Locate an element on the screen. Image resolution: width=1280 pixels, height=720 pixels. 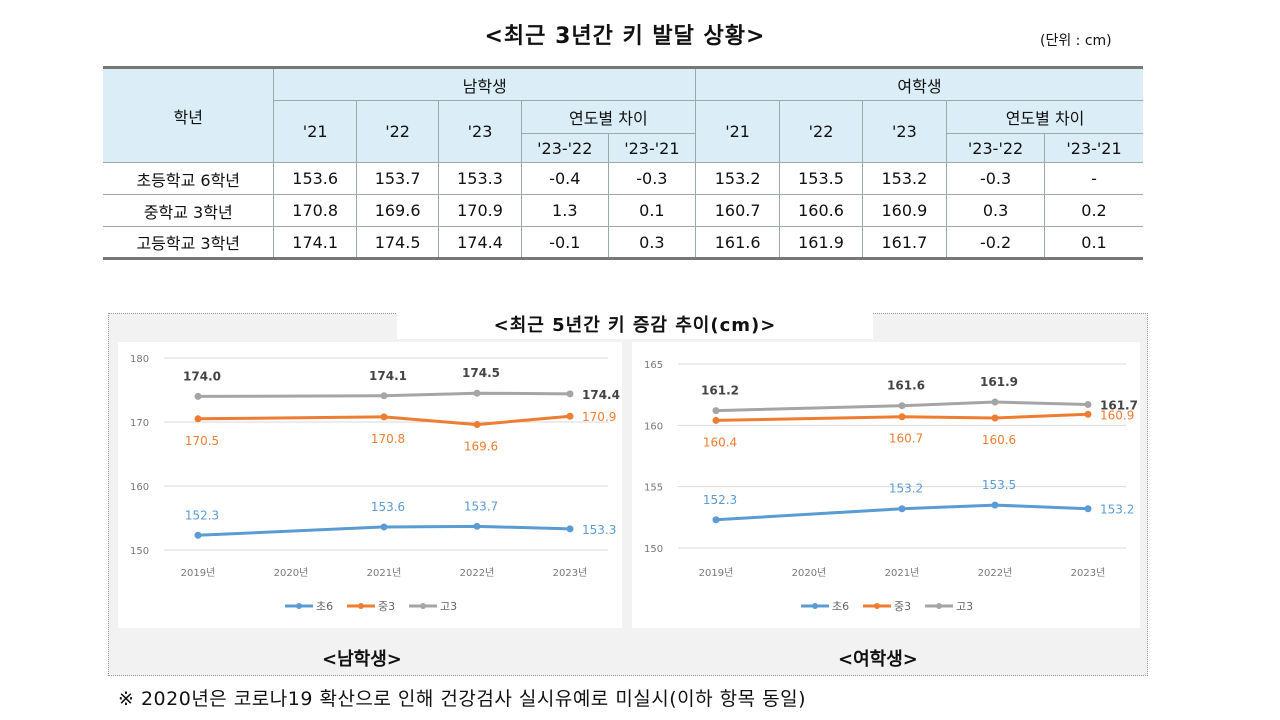
data-label: 153.7 is located at coordinates (481, 506).